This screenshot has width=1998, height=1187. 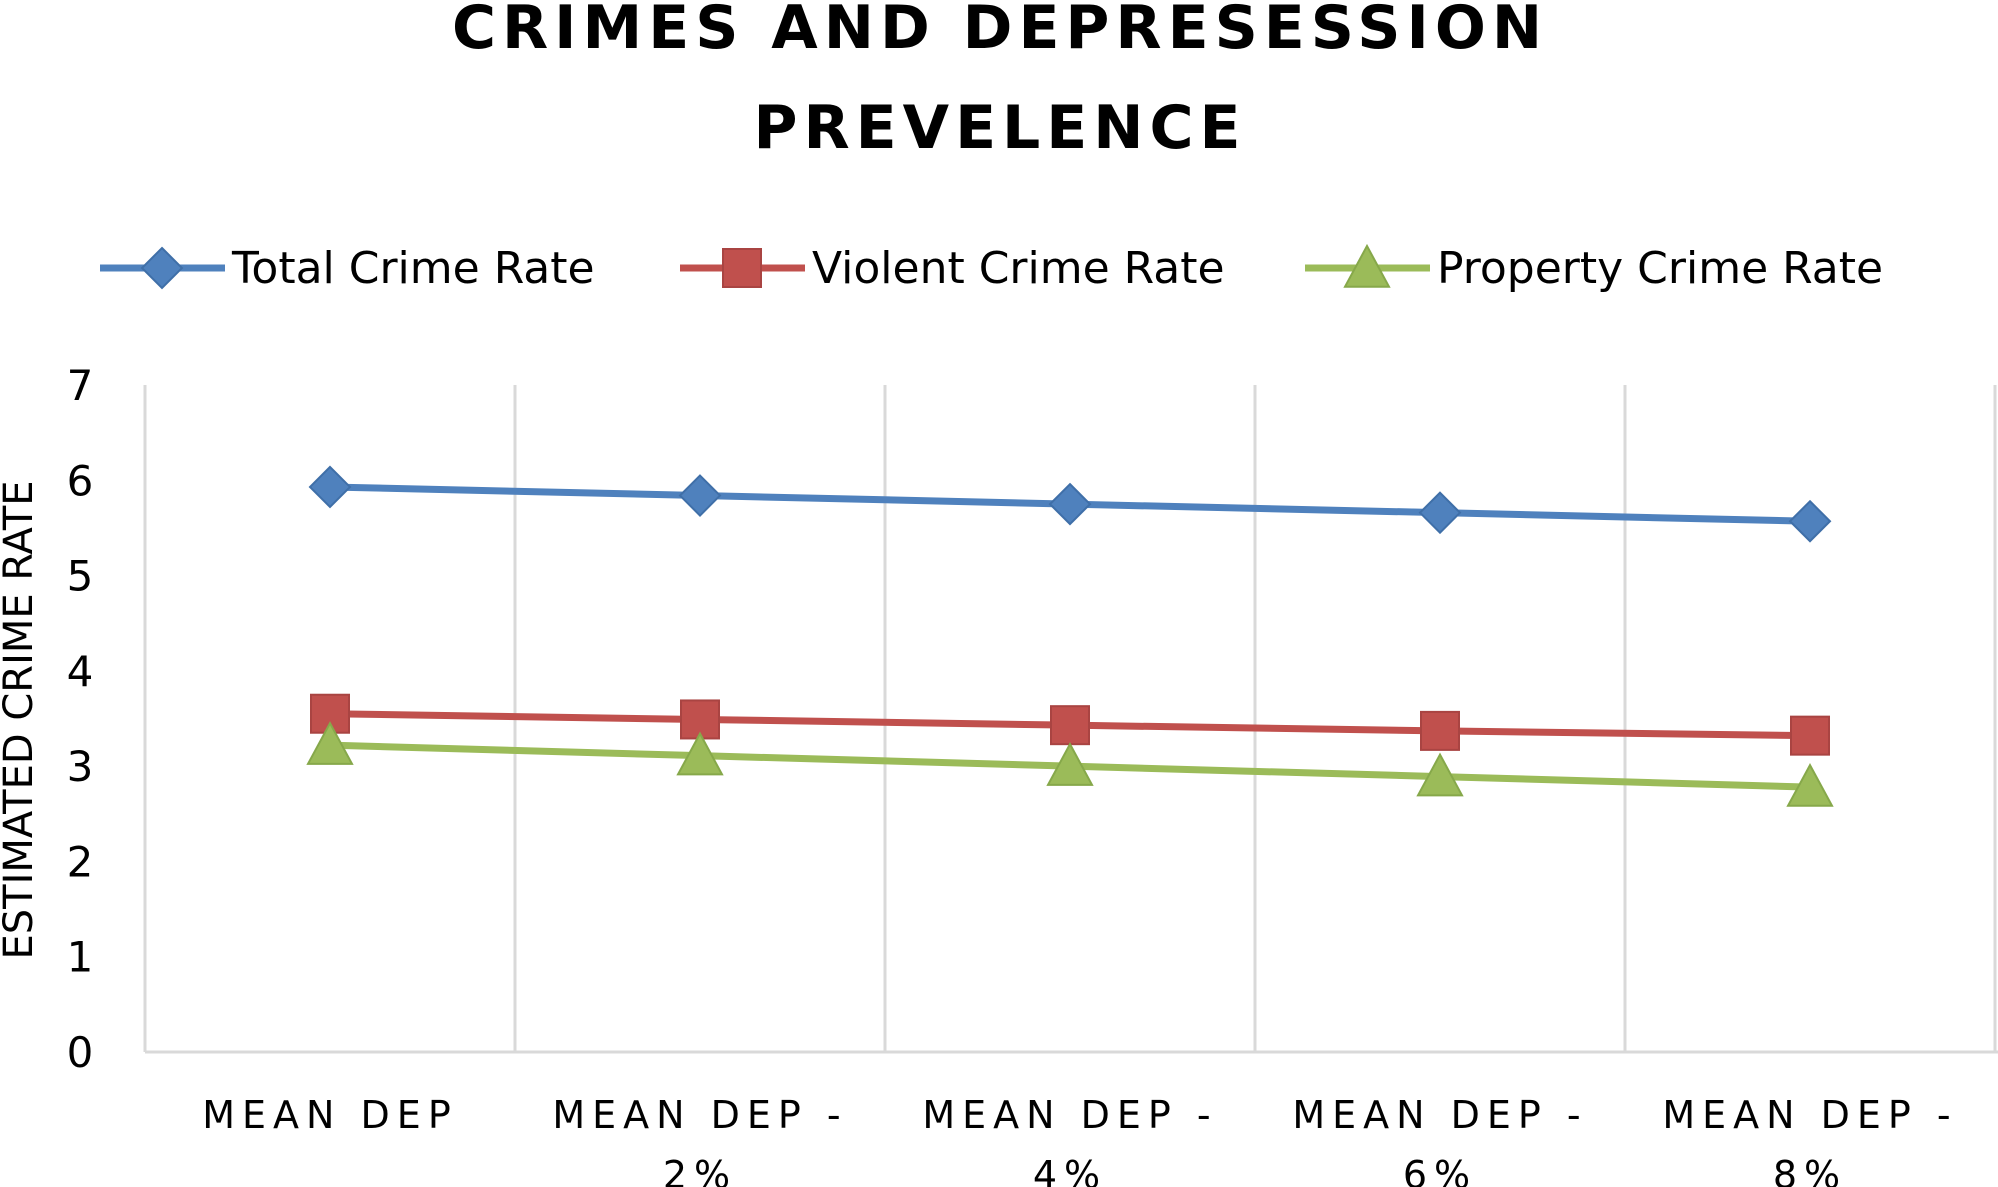 What do you see at coordinates (80, 480) in the screenshot?
I see `y-tick-label: 6` at bounding box center [80, 480].